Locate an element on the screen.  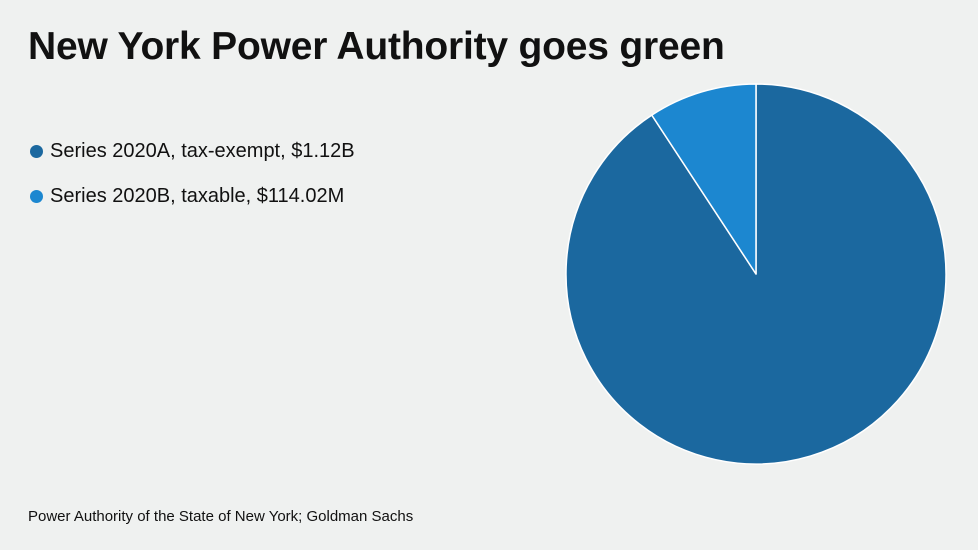
legend-label-series-2020a: Series 2020A, tax-exempt, $1.12B is located at coordinates (202, 150).